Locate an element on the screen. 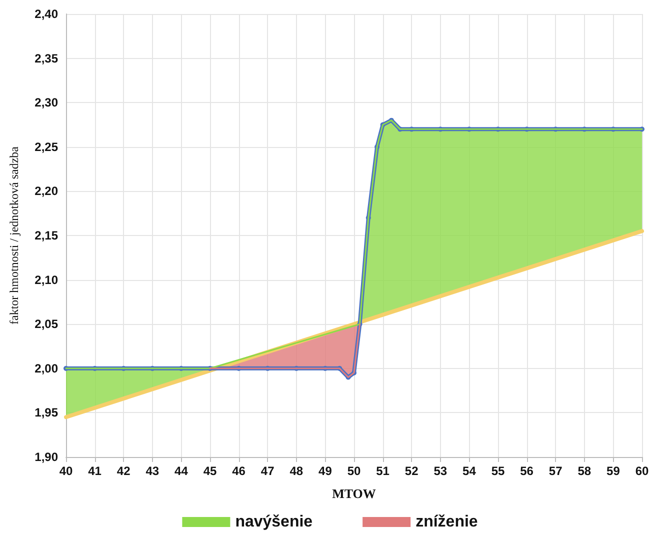 This screenshot has height=535, width=660. x-tick-label: 42 is located at coordinates (123, 471).